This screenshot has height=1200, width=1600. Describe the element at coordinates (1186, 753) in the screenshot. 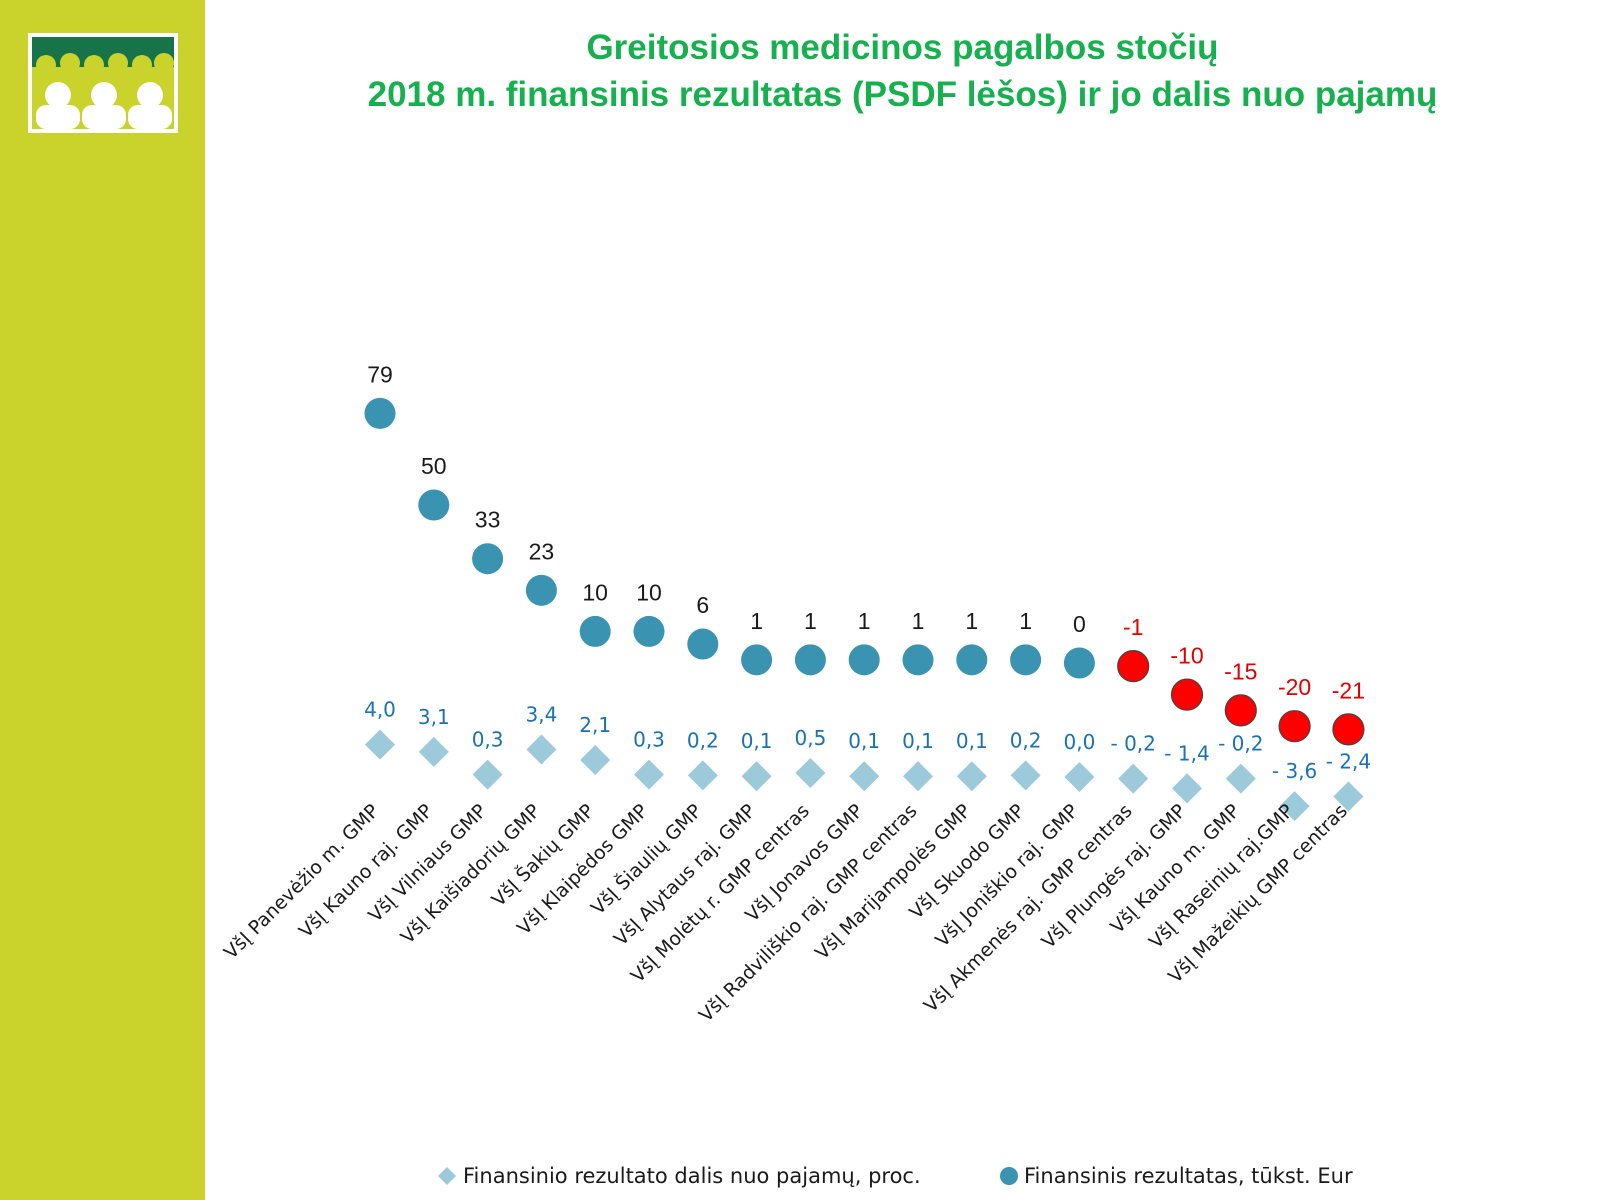

I see `pct-data-label: - 1,4` at that location.